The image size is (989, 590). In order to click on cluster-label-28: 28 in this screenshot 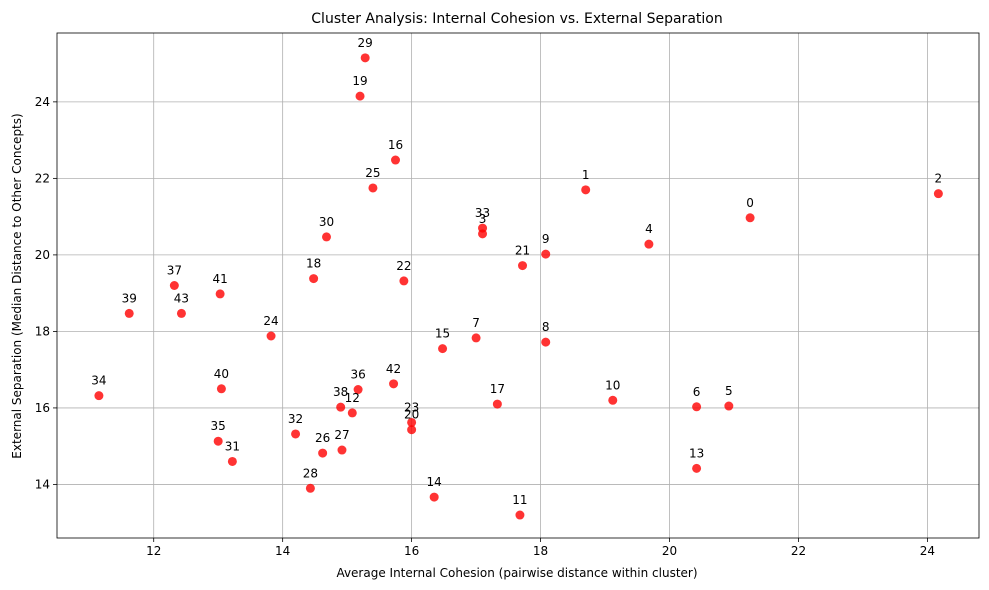, I will do `click(310, 473)`.